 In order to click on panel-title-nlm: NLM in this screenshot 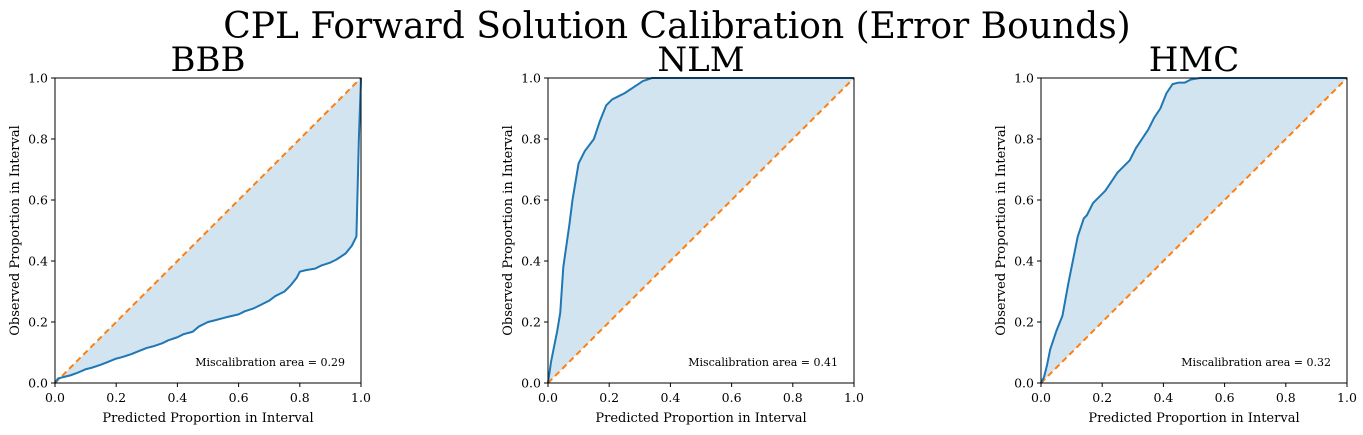, I will do `click(700, 60)`.